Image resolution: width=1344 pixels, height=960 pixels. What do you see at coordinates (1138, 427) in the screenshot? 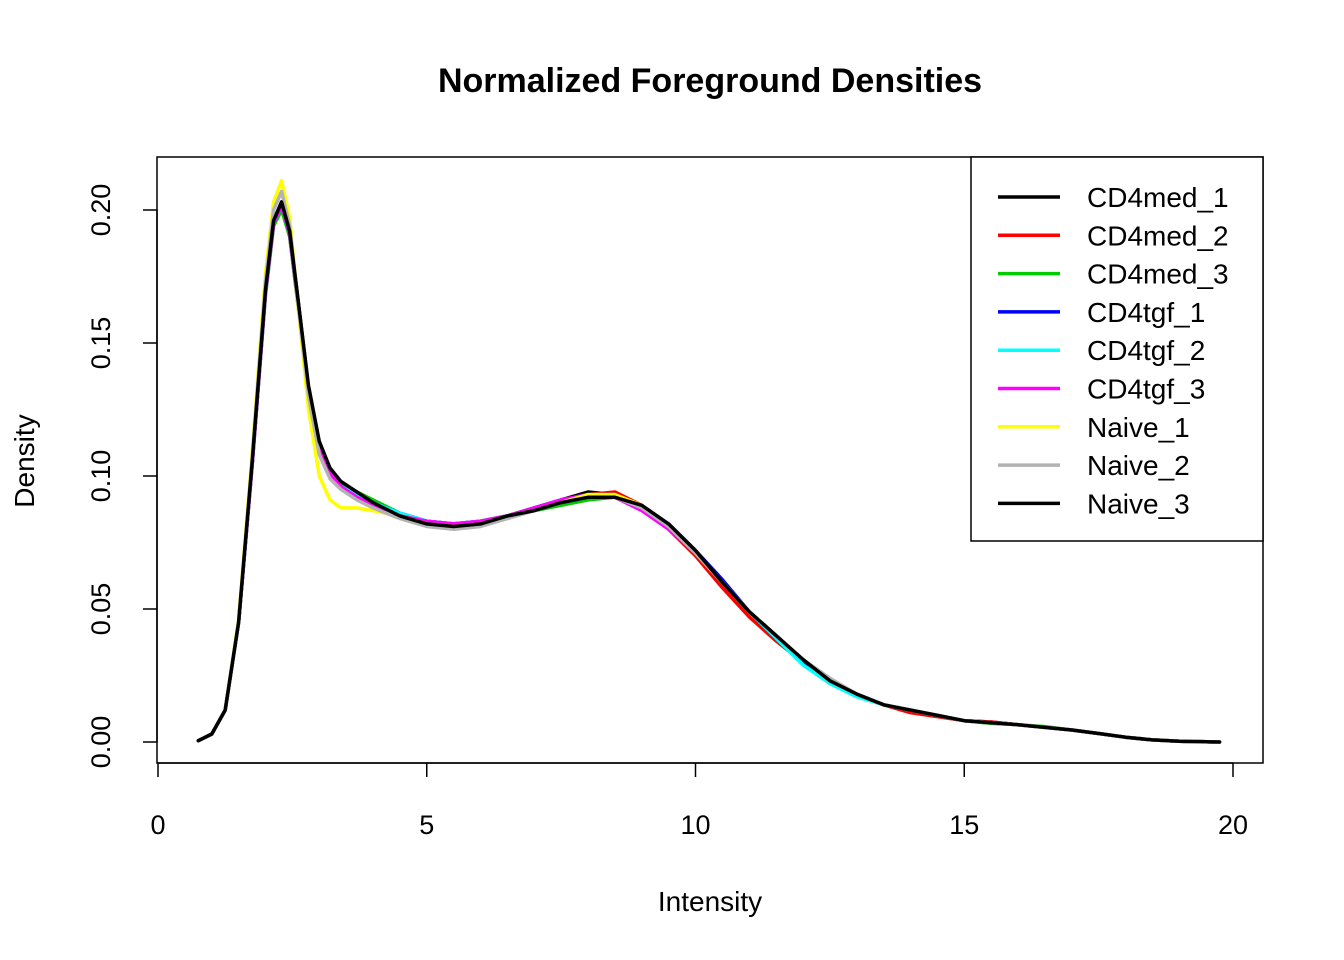
I see `legend-label-naive-1: Naive_1` at bounding box center [1138, 427].